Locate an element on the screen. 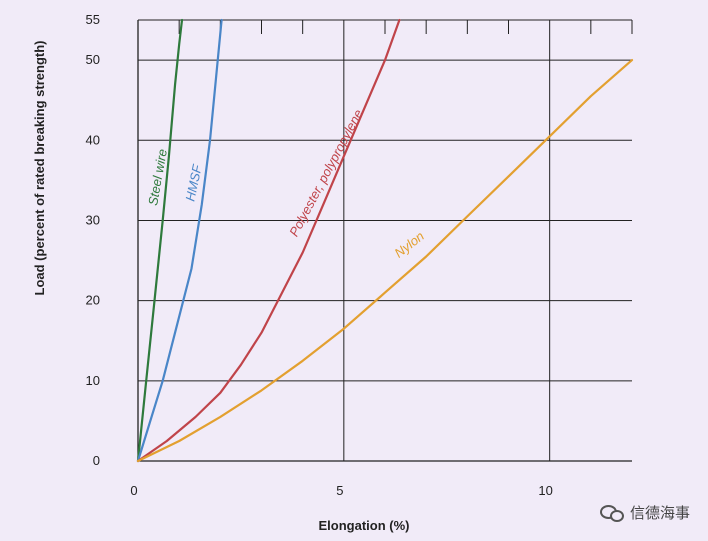 The image size is (708, 541). y-tick-label: 40 is located at coordinates (93, 139).